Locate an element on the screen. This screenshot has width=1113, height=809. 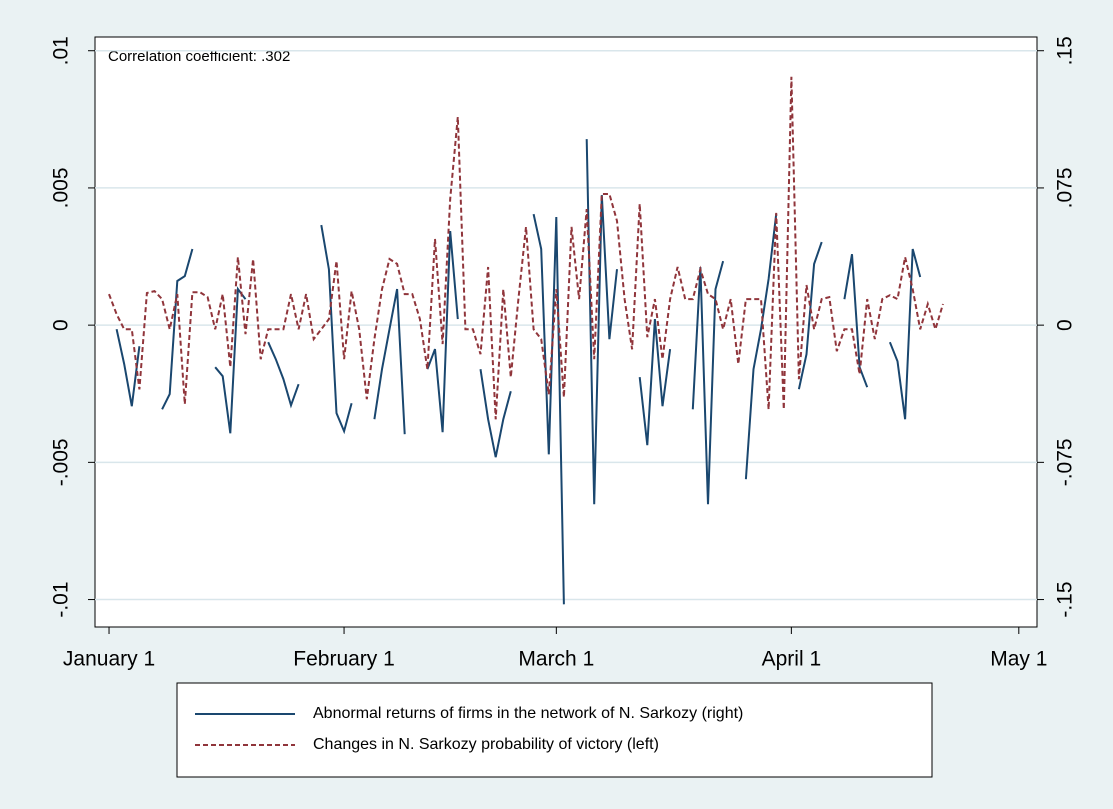
y-tick-label: -.01 is located at coordinates (61, 599).